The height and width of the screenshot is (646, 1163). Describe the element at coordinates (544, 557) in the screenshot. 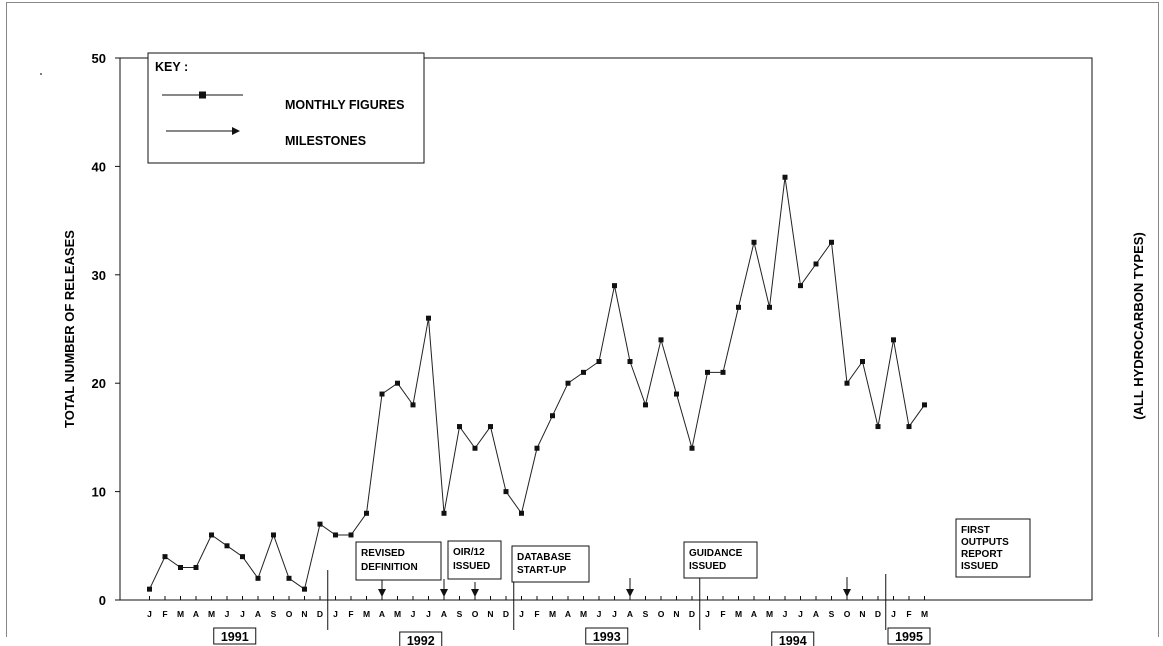

I see `milestone-label: DATABASE` at that location.